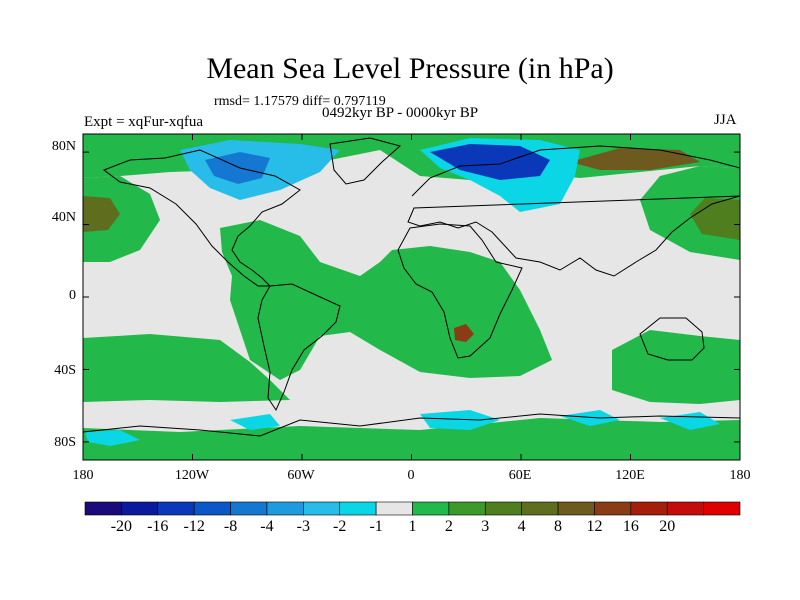  Describe the element at coordinates (65, 442) in the screenshot. I see `lat-tick-label-80s: 80S` at that location.